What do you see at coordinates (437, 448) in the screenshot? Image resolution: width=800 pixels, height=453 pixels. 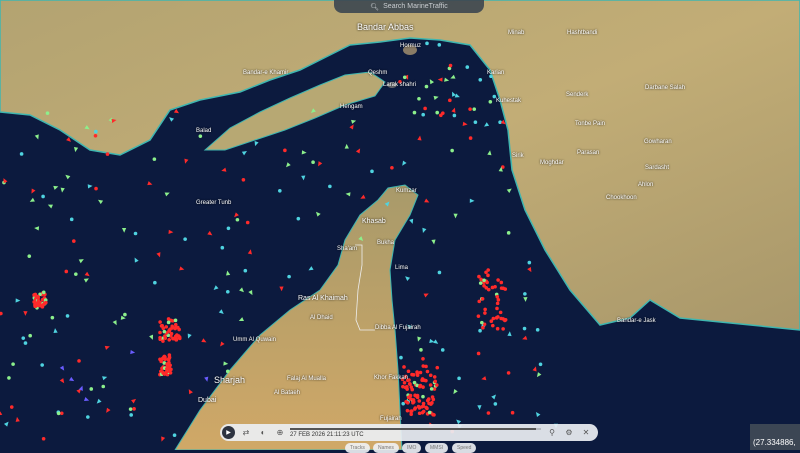 I see `chip-mmsi: MMSI` at bounding box center [437, 448].